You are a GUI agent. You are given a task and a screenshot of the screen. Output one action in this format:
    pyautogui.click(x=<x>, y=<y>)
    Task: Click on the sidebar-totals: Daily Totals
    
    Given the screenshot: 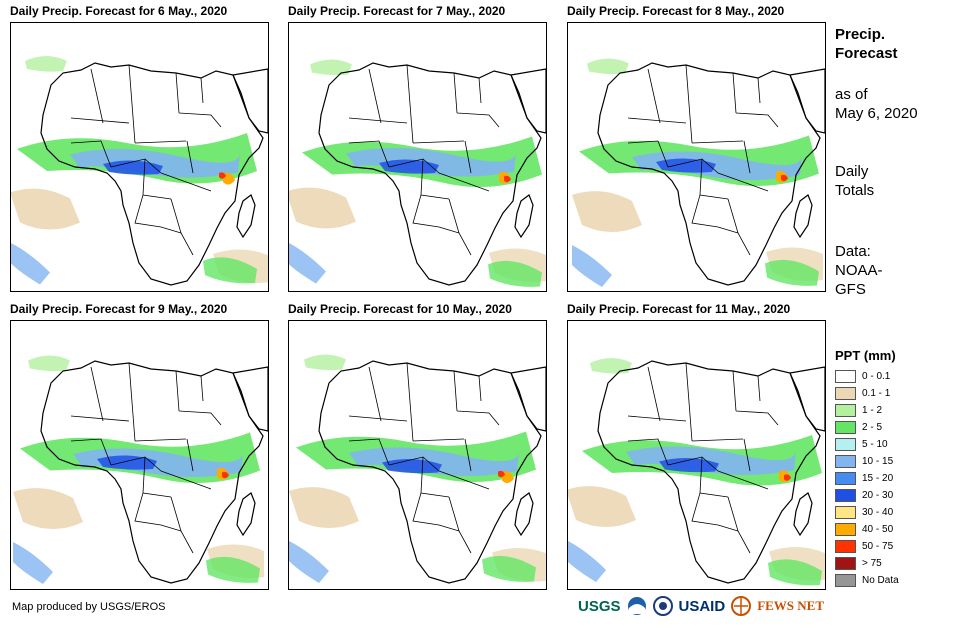 What is the action you would take?
    pyautogui.click(x=854, y=181)
    